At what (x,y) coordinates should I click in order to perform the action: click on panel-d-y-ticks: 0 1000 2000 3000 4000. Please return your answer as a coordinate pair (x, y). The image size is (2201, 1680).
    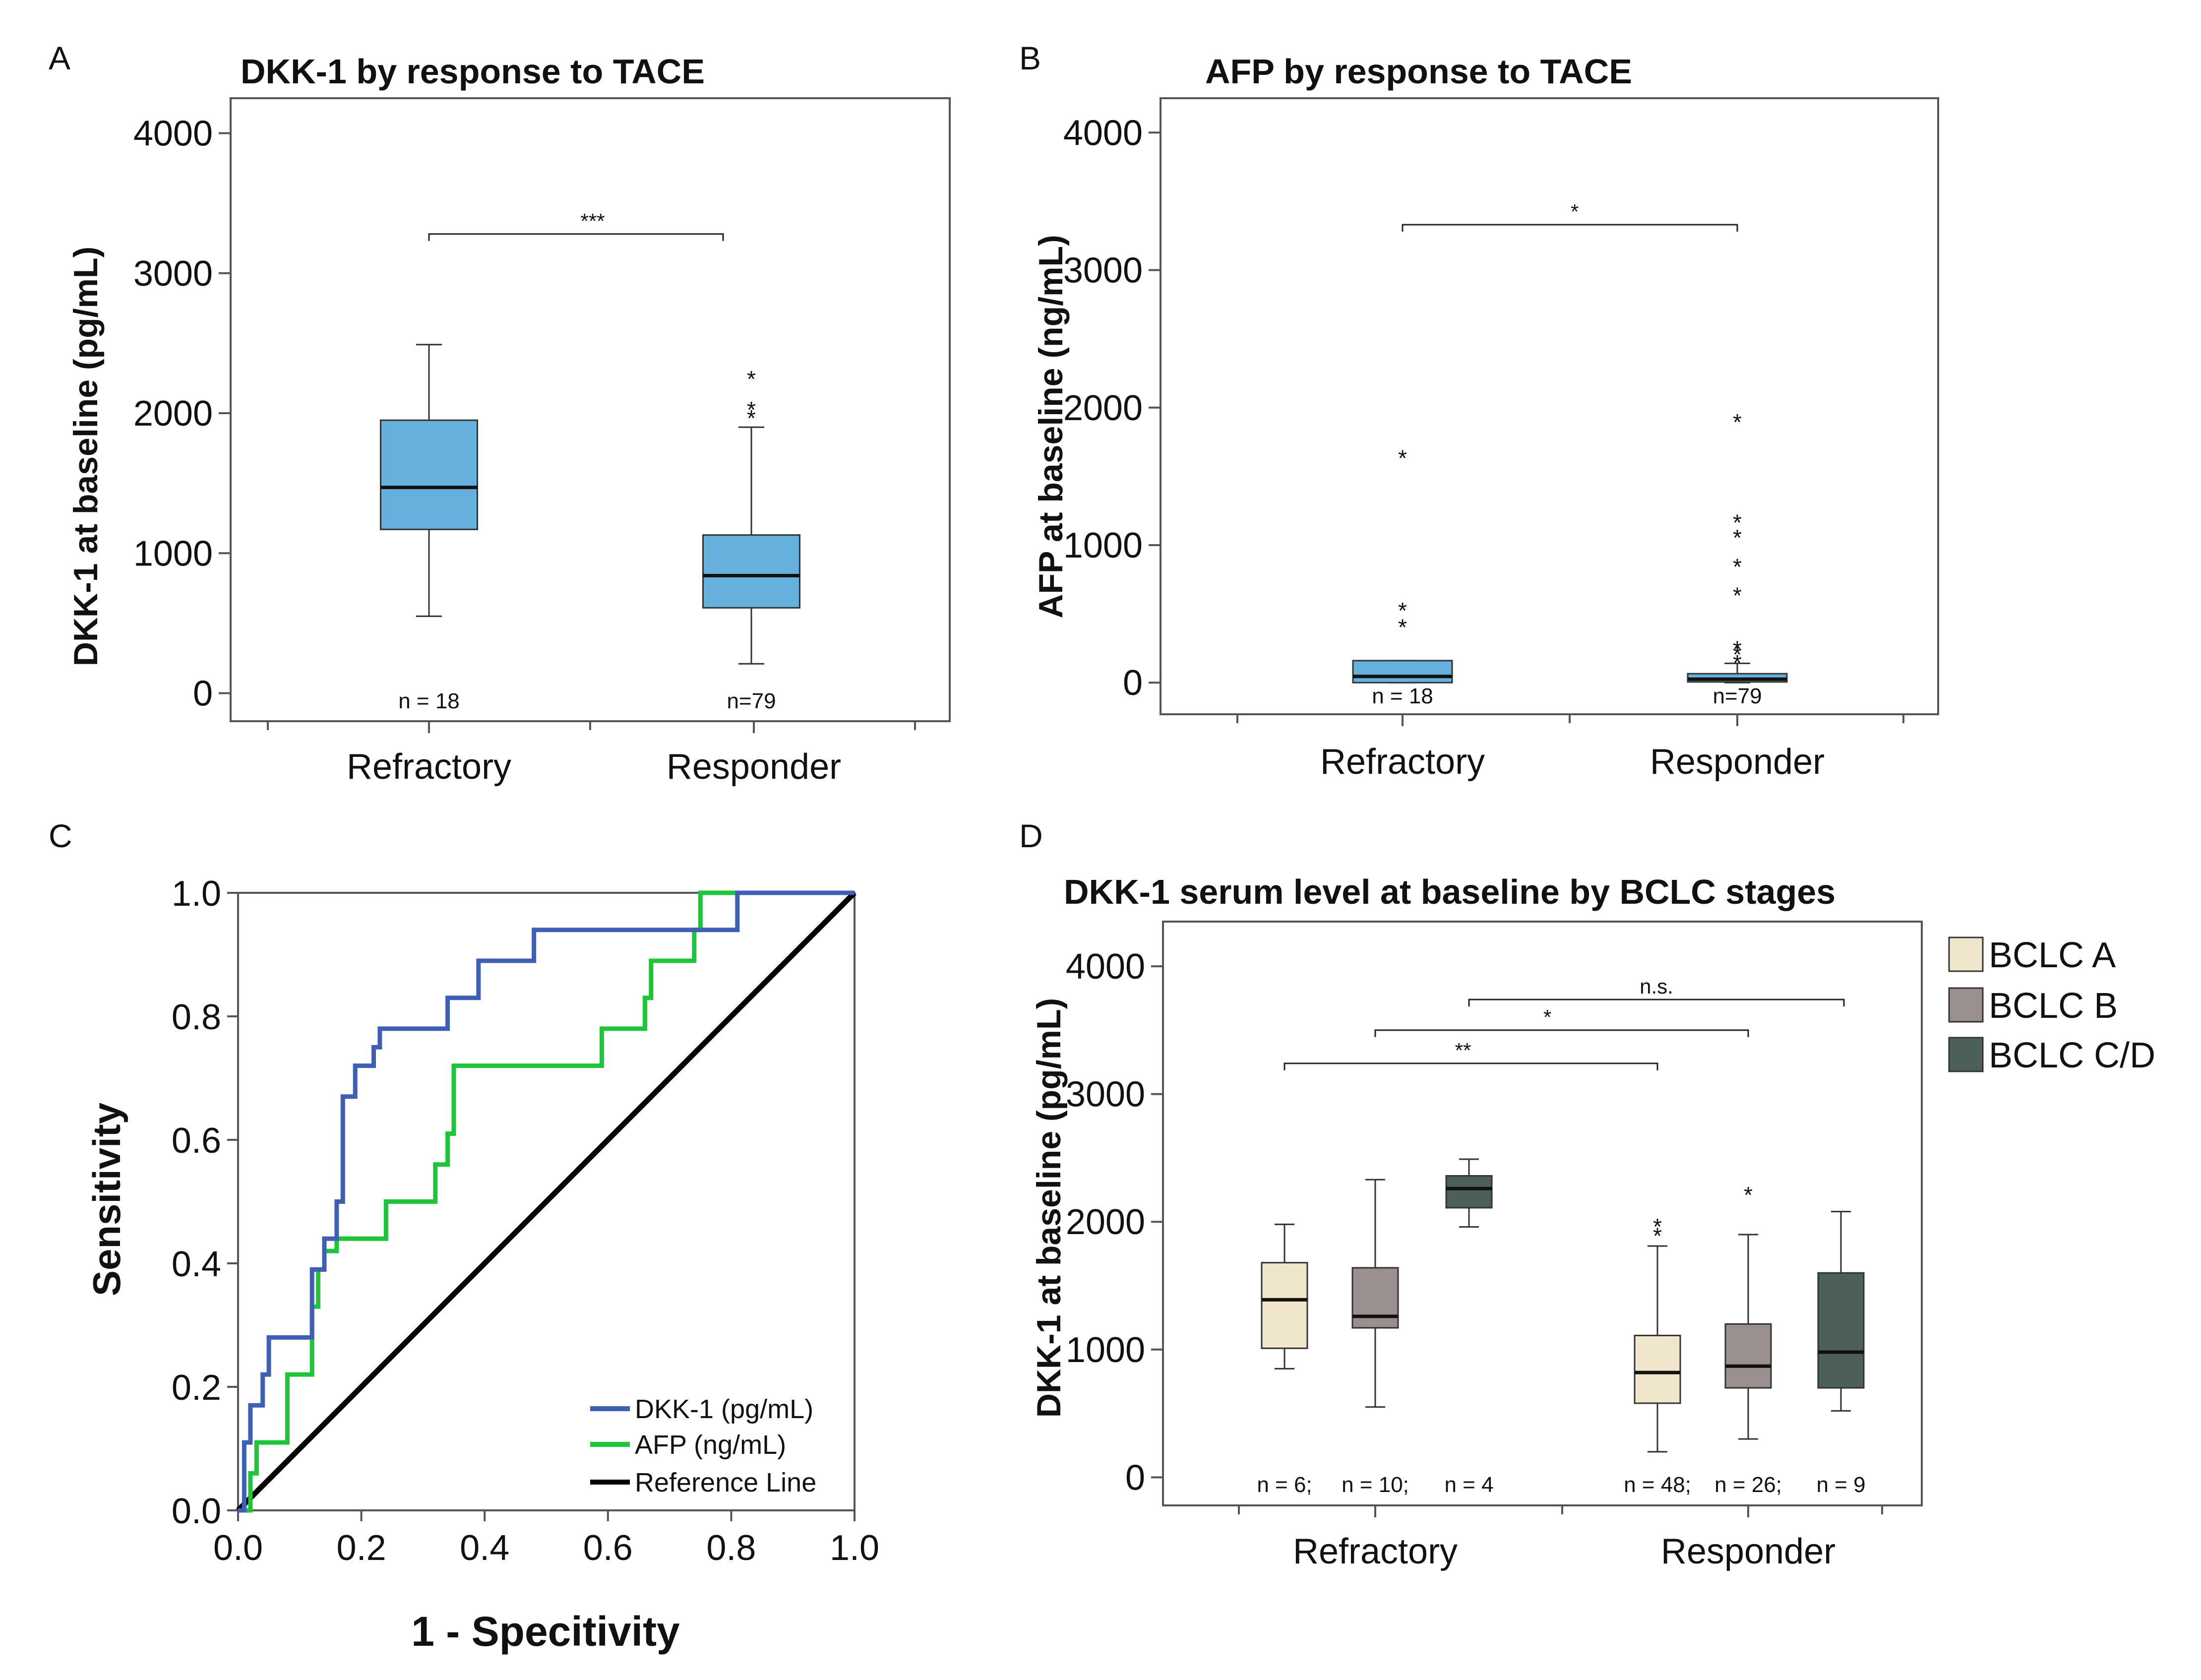
    Looking at the image, I should click on (1114, 1222).